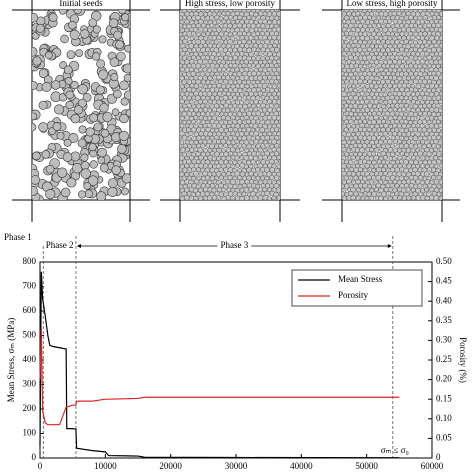 The width and height of the screenshot is (474, 474). Describe the element at coordinates (438, 457) in the screenshot. I see `y2-tick-label: 0` at that location.